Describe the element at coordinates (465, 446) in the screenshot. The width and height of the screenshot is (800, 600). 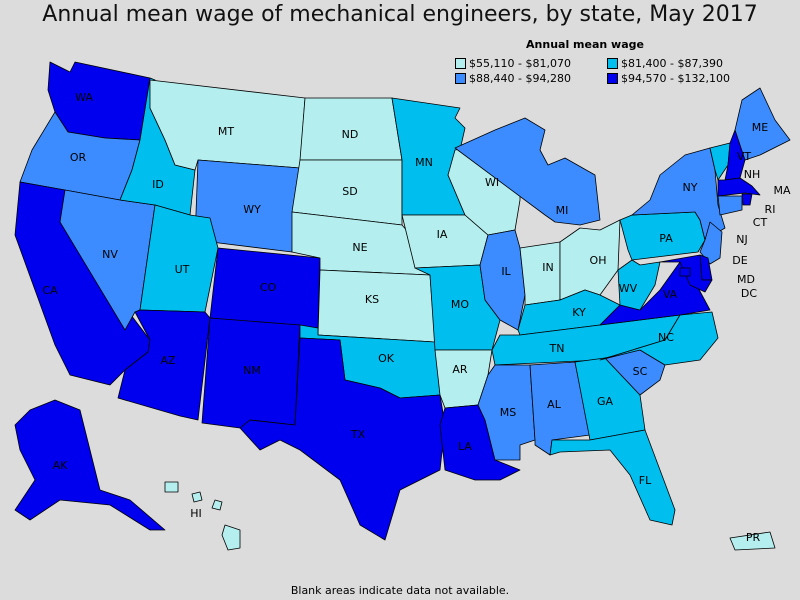
I see `state-label-la: LA` at that location.